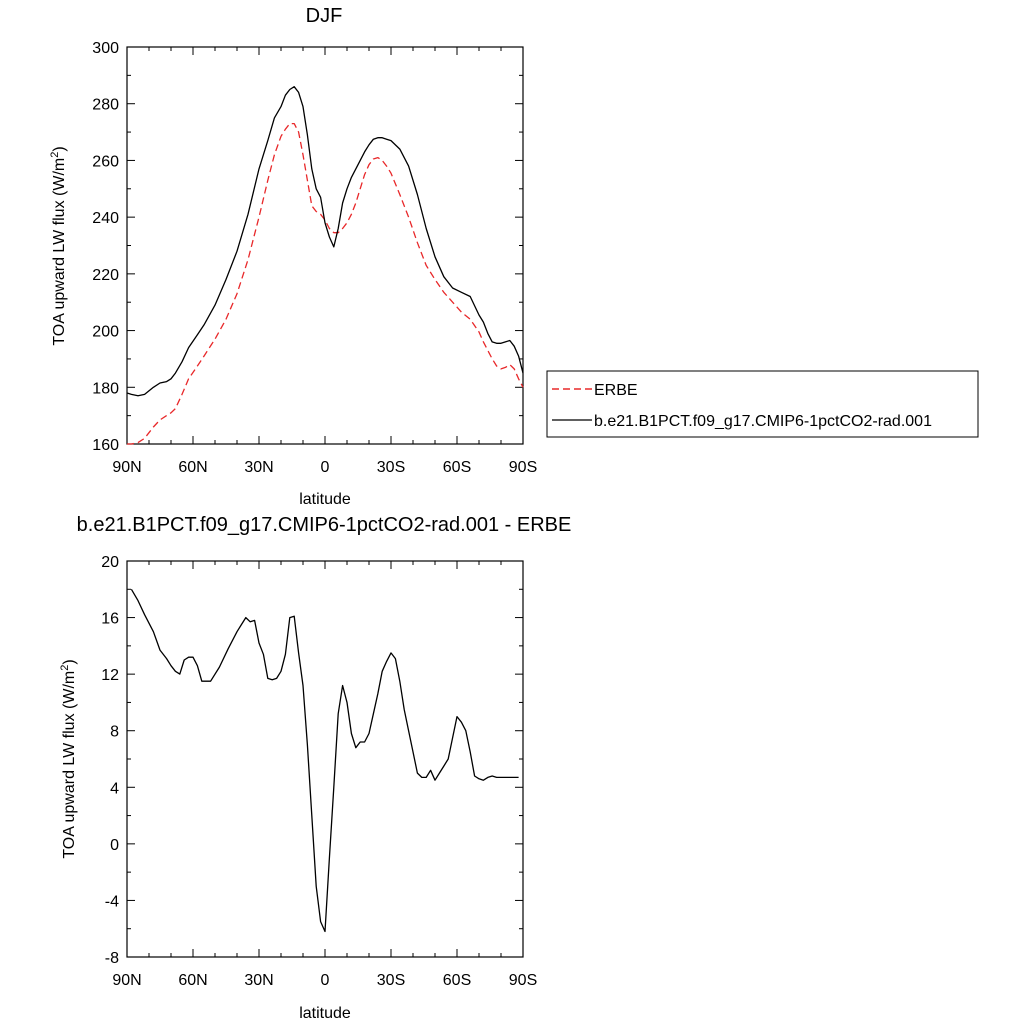  What do you see at coordinates (325, 1013) in the screenshot?
I see `bottom-x-axis-label: latitude` at bounding box center [325, 1013].